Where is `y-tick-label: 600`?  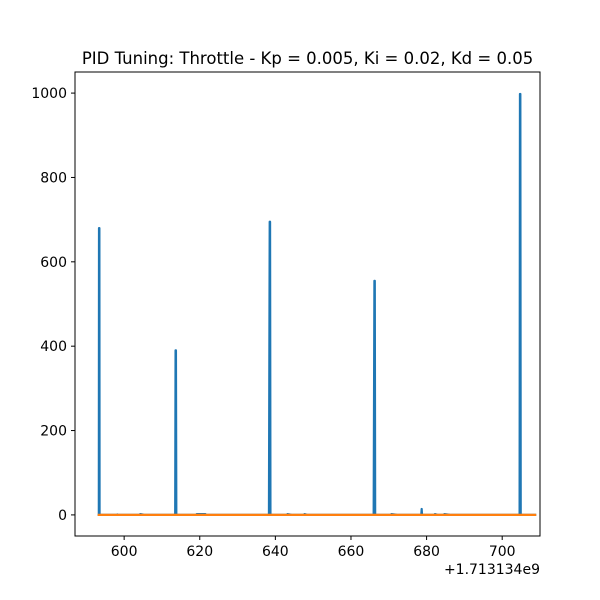
y-tick-label: 600 is located at coordinates (53, 263).